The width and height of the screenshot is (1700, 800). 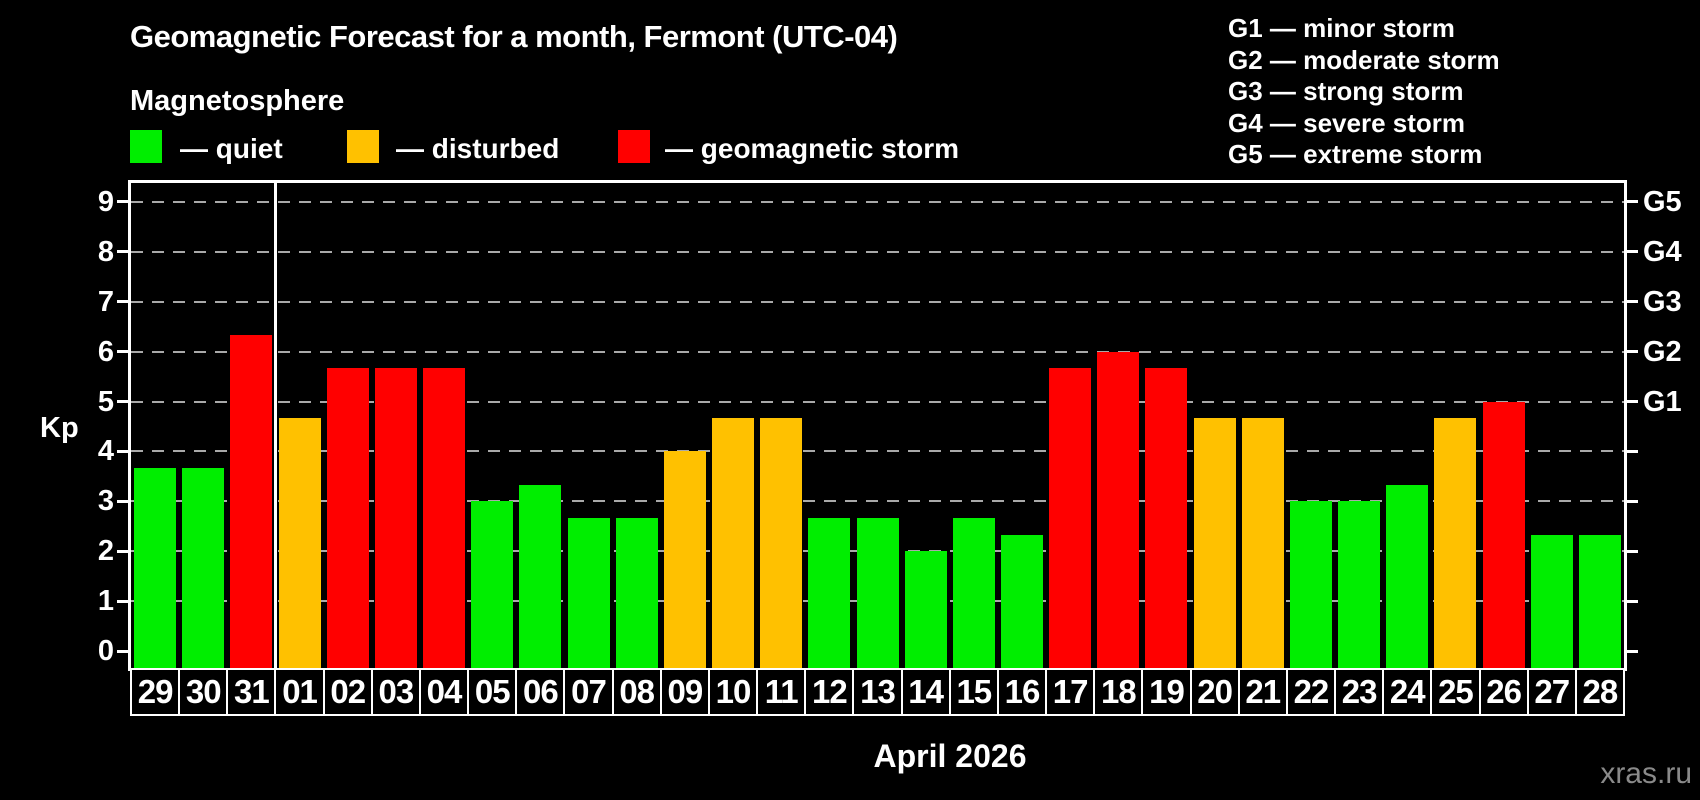 I want to click on g-tick-label-G1: G1, so click(x=1662, y=401).